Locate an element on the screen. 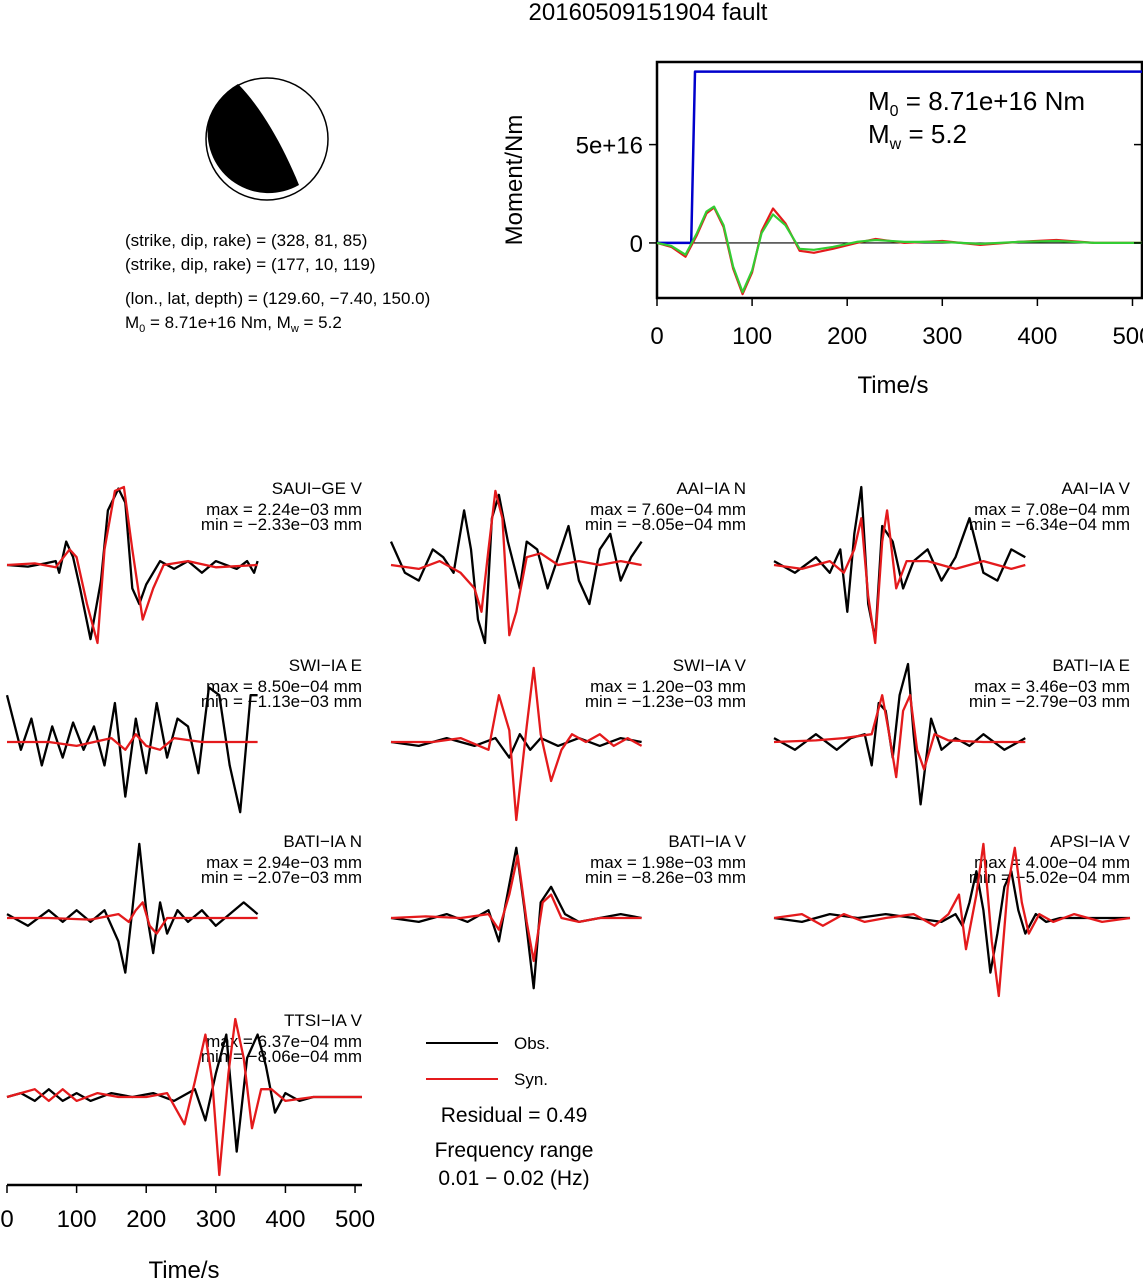 This screenshot has height=1281, width=1143. station-label: AAI−IA V is located at coordinates (1095, 488).